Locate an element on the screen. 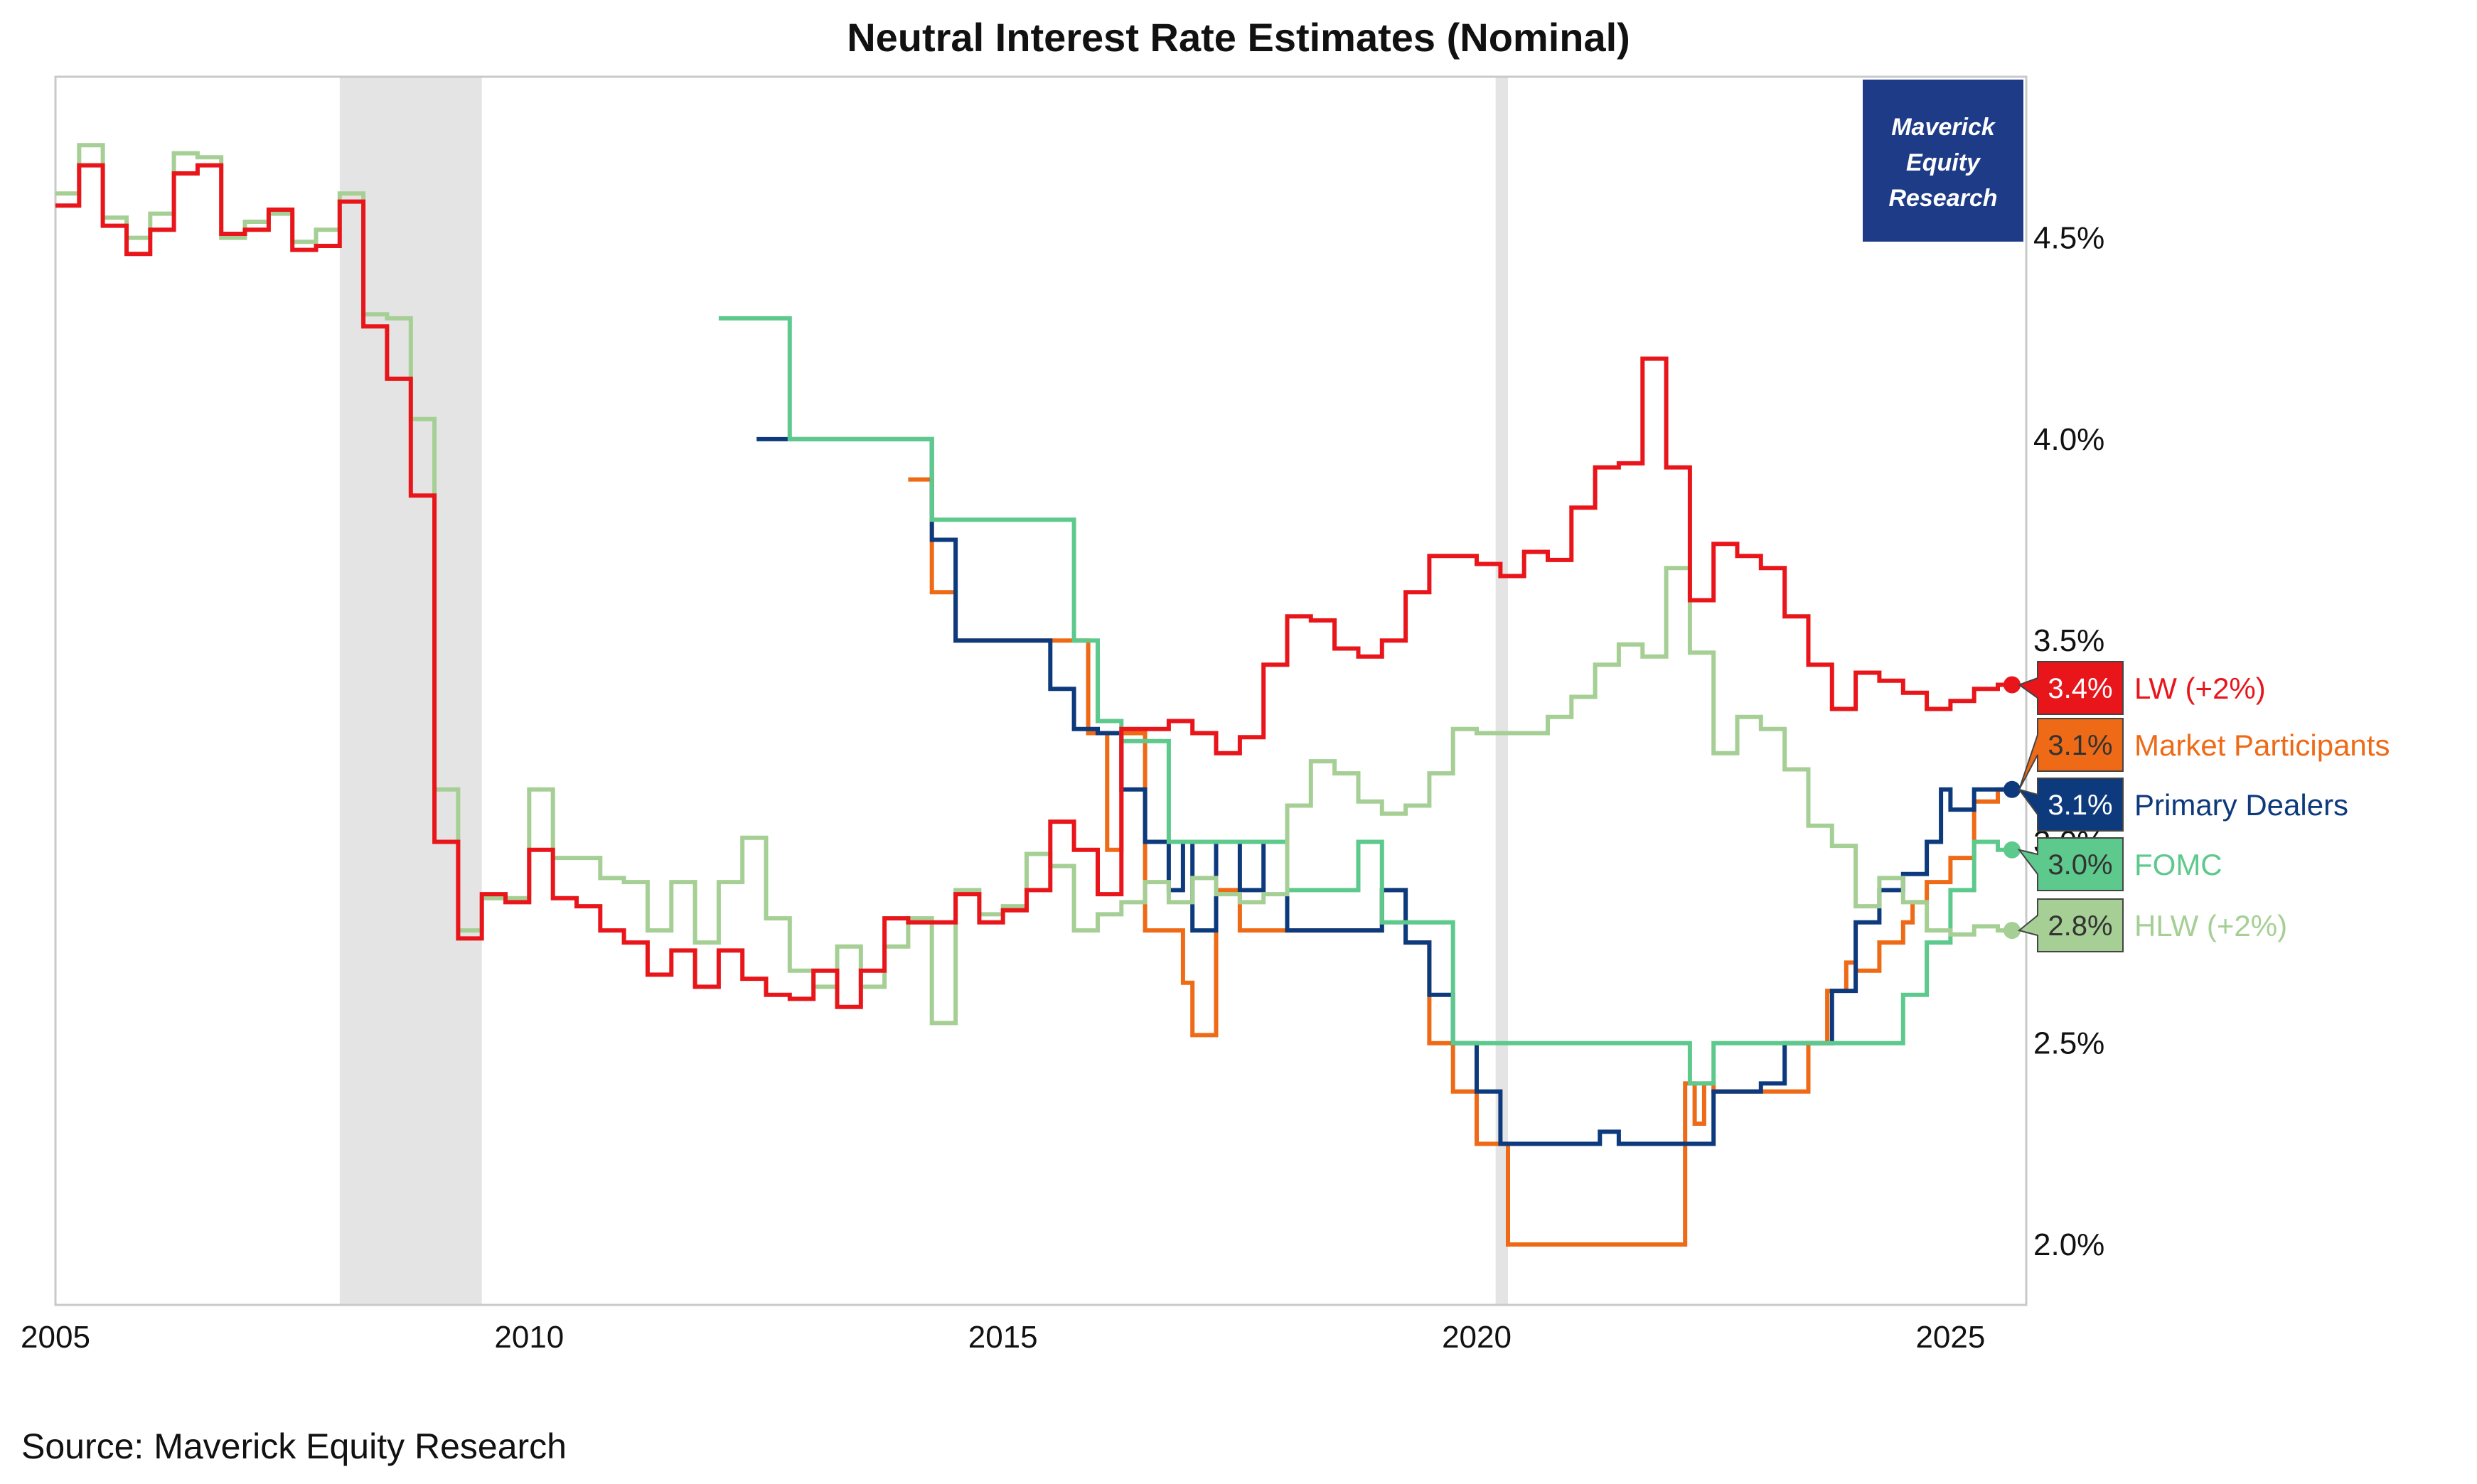 The width and height of the screenshot is (2477, 1484). brand-line-1: Maverick is located at coordinates (1943, 128).